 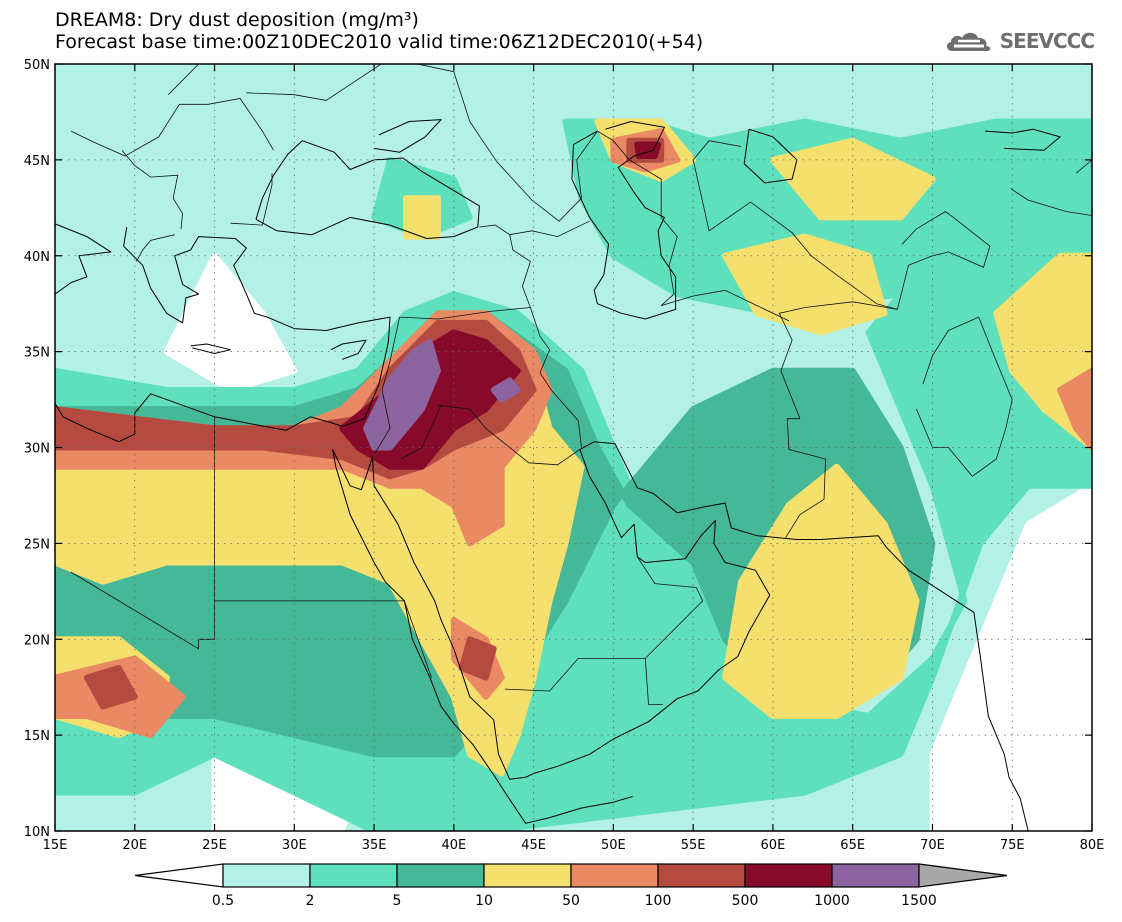 I want to click on lon-tick-label: 55E, so click(x=693, y=845).